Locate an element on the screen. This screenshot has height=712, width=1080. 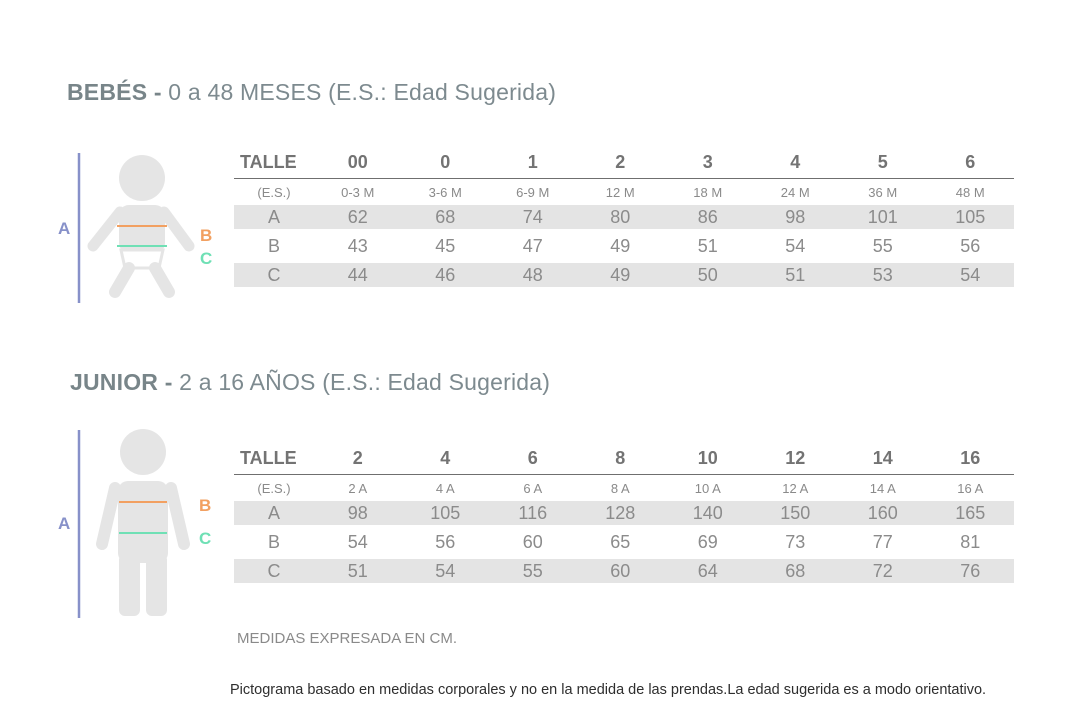
age-cell: 16 A is located at coordinates (970, 488).